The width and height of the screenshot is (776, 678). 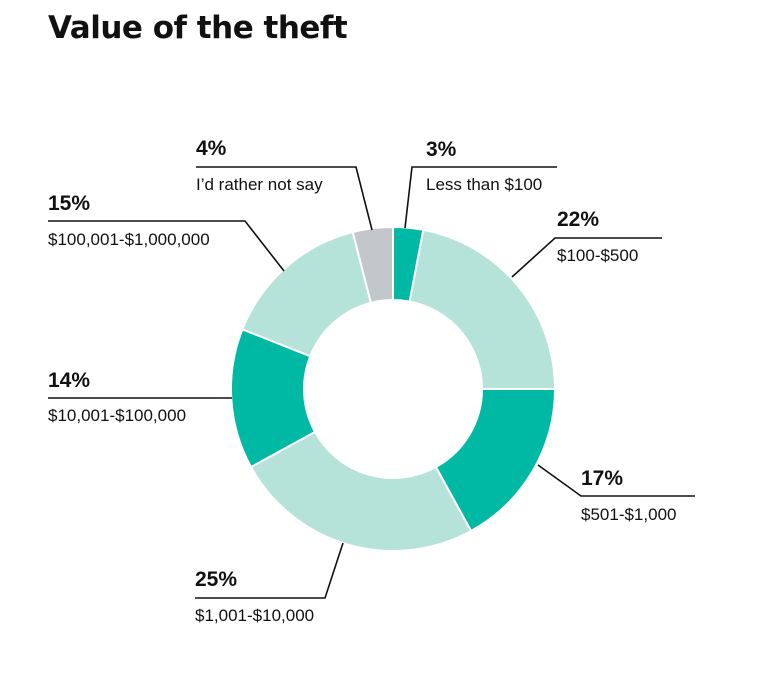 What do you see at coordinates (211, 148) in the screenshot?
I see `percent-label-i-d-rather-not-say: 4%` at bounding box center [211, 148].